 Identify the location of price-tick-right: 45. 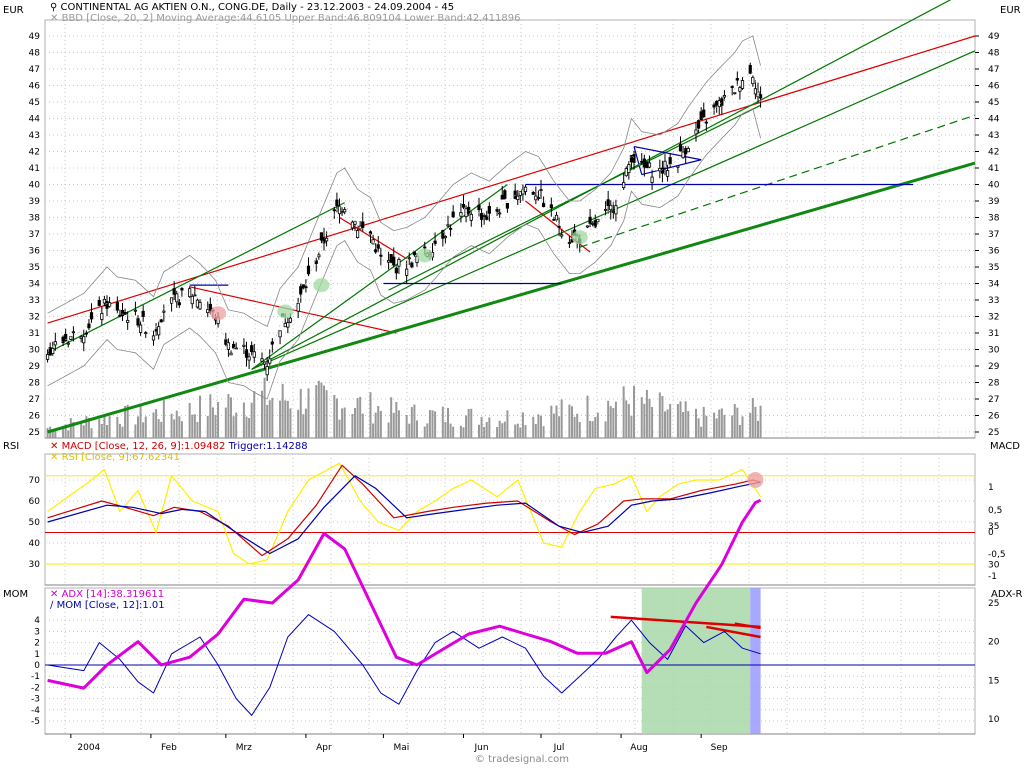
(993, 103).